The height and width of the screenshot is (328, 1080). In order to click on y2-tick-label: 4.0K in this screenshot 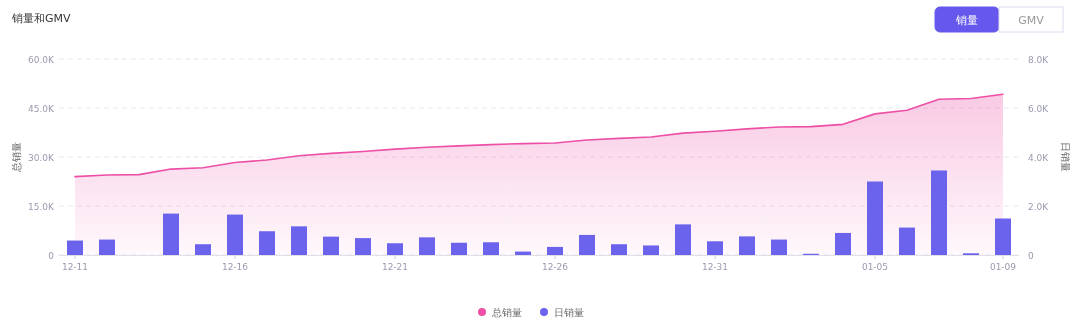, I will do `click(1039, 157)`.